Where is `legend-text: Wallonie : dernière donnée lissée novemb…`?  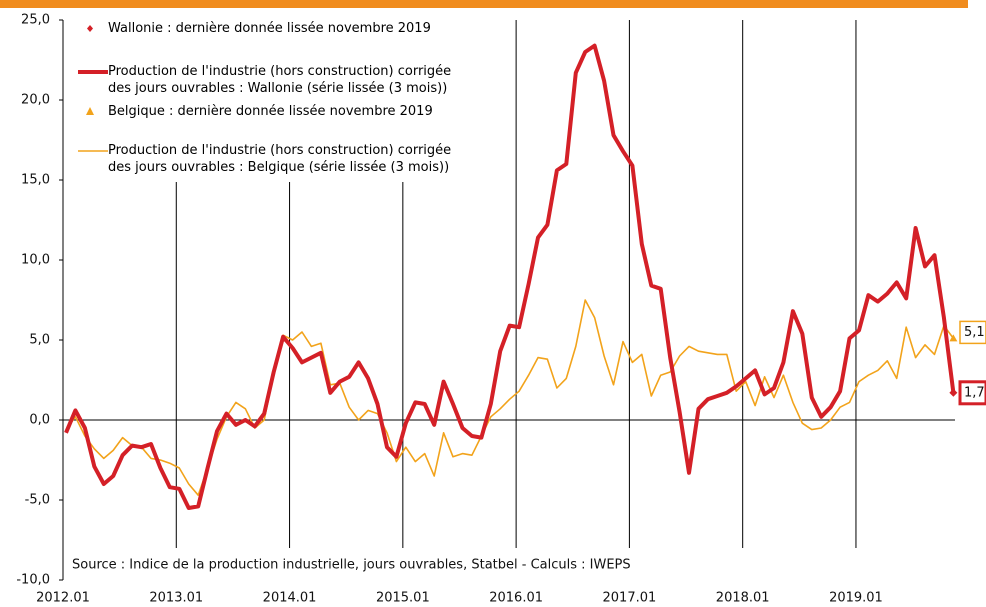 legend-text: Wallonie : dernière donnée lissée novemb… is located at coordinates (269, 28).